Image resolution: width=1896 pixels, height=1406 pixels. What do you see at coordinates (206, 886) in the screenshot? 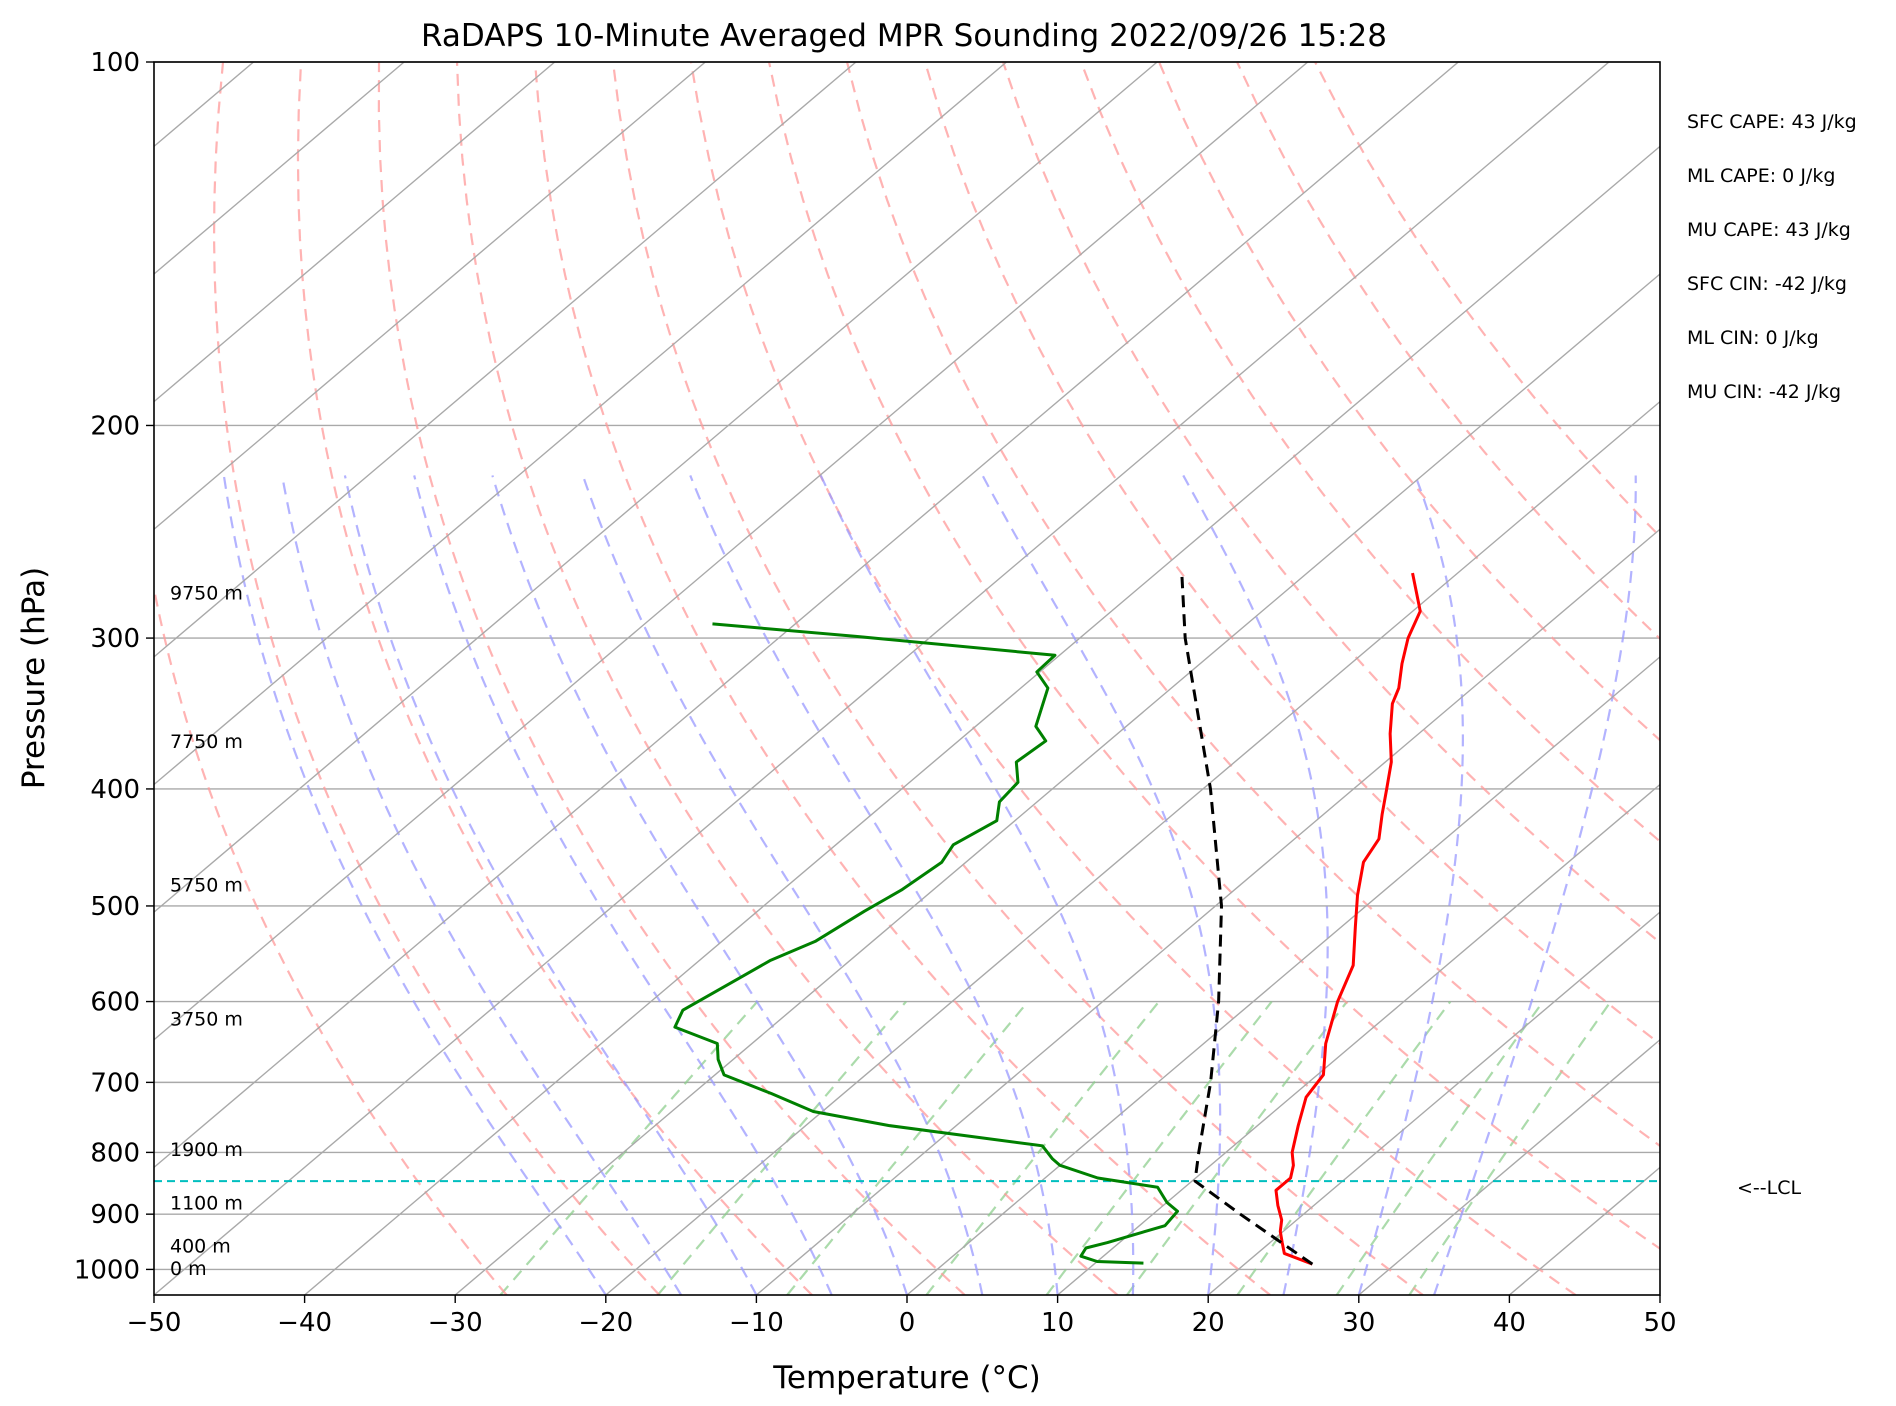
I see `height-label: 5750 m` at bounding box center [206, 886].